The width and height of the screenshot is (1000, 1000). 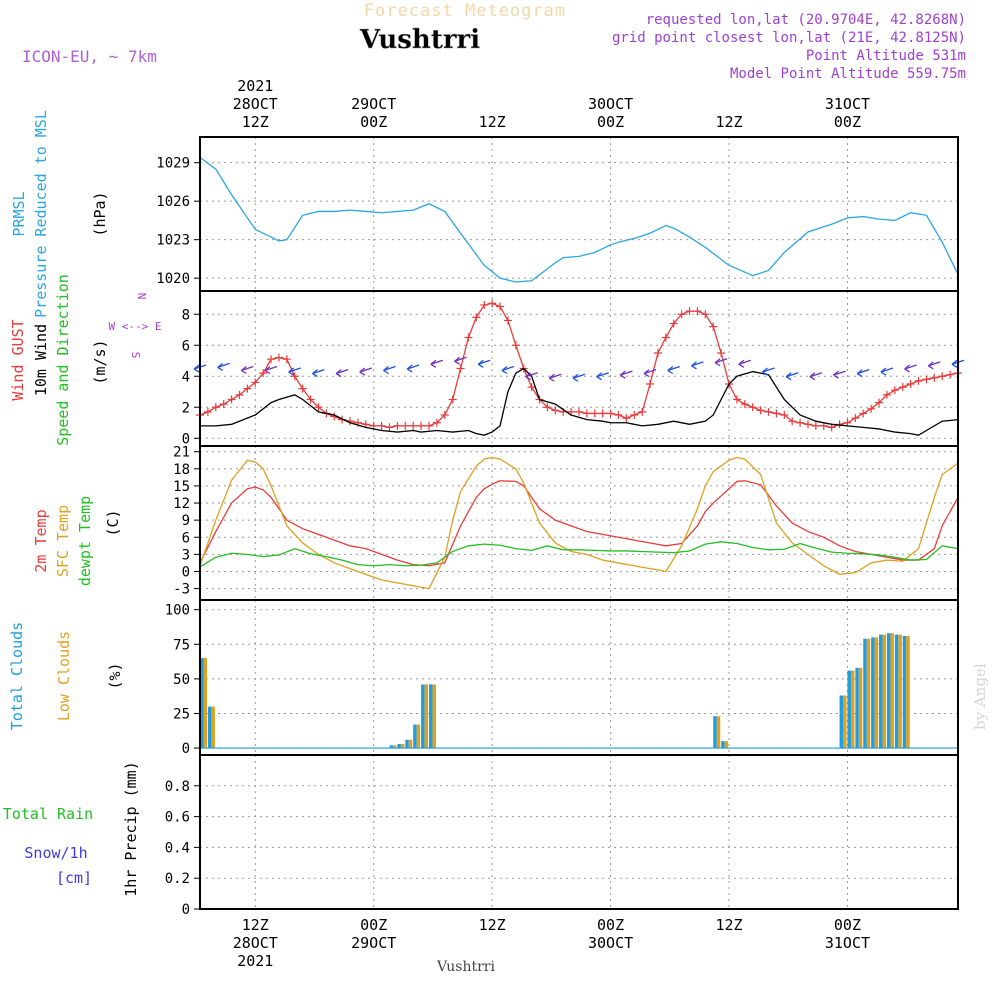 What do you see at coordinates (465, 967) in the screenshot?
I see `footer-location: Vushtrri` at bounding box center [465, 967].